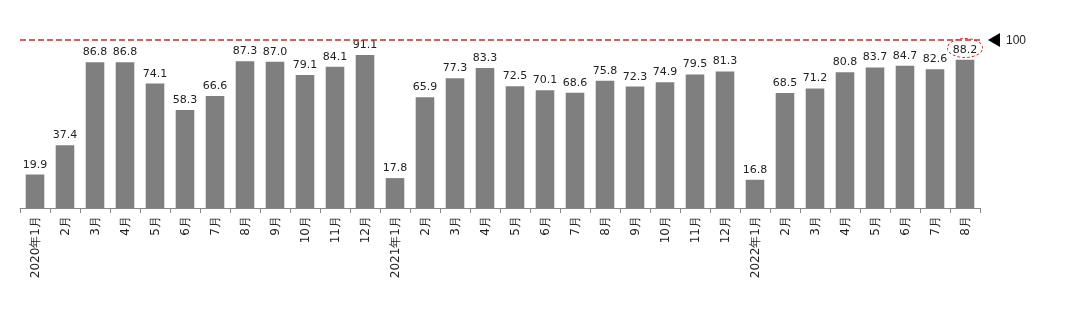 This screenshot has width=1080, height=314. I want to click on data-label: 37.4, so click(65, 135).